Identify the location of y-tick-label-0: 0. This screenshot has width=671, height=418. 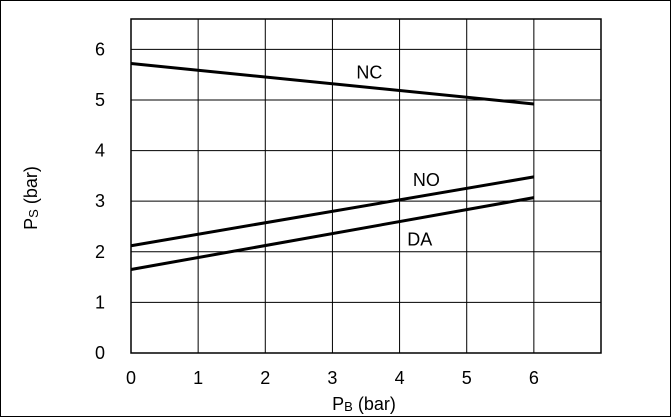
(100, 353).